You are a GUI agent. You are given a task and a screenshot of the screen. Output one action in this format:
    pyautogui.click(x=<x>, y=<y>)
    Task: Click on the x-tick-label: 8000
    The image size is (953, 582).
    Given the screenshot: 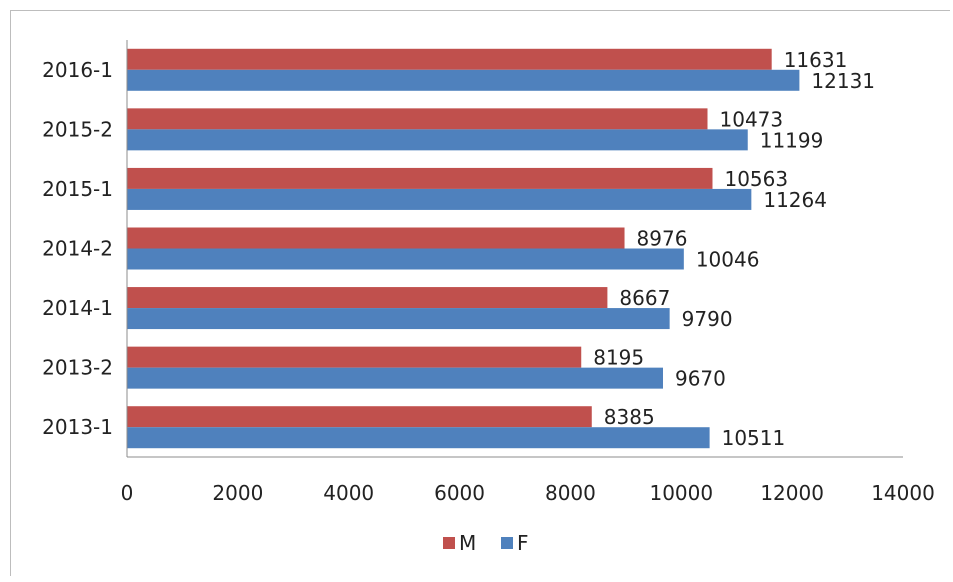 What is the action you would take?
    pyautogui.click(x=570, y=493)
    